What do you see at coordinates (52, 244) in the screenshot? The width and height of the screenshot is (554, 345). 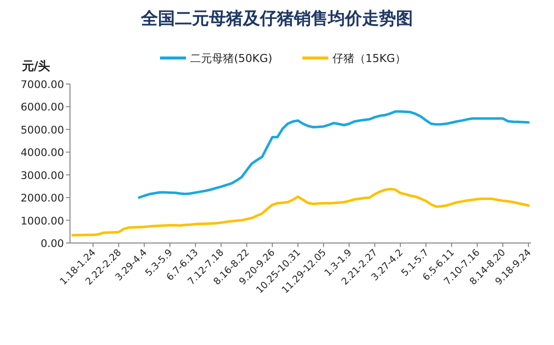 I see `y-tick-label: 0.00` at bounding box center [52, 244].